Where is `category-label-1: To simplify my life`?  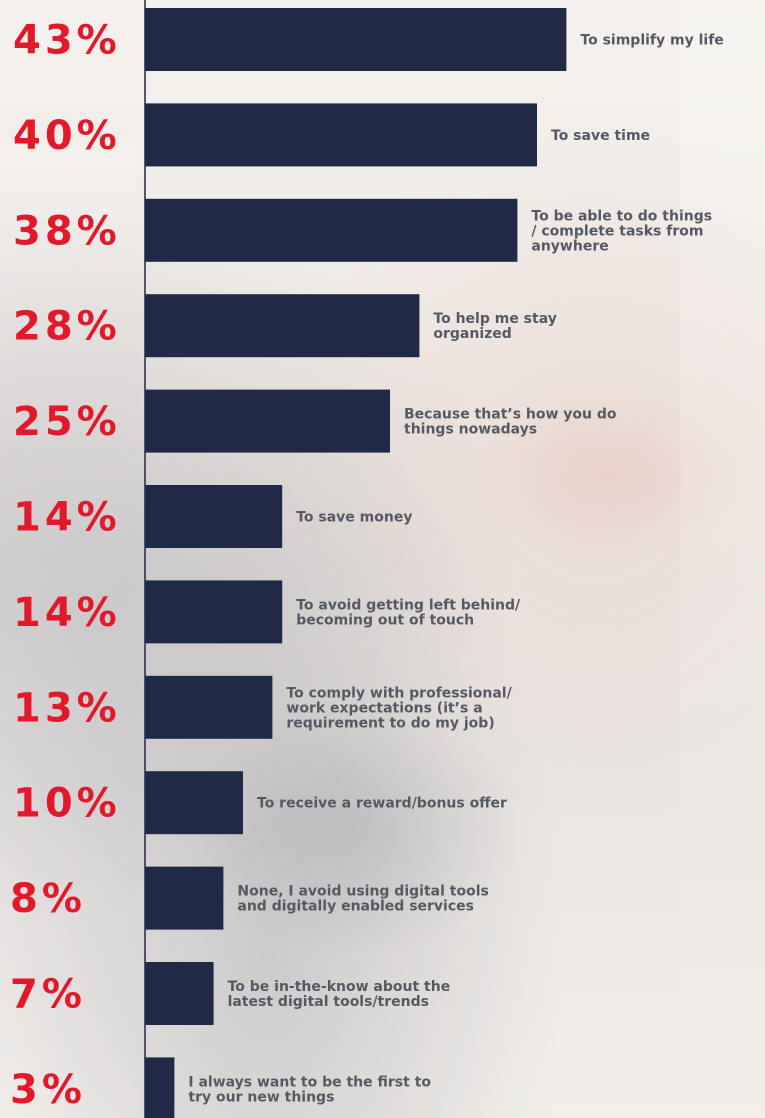 category-label-1: To simplify my life is located at coordinates (651, 41).